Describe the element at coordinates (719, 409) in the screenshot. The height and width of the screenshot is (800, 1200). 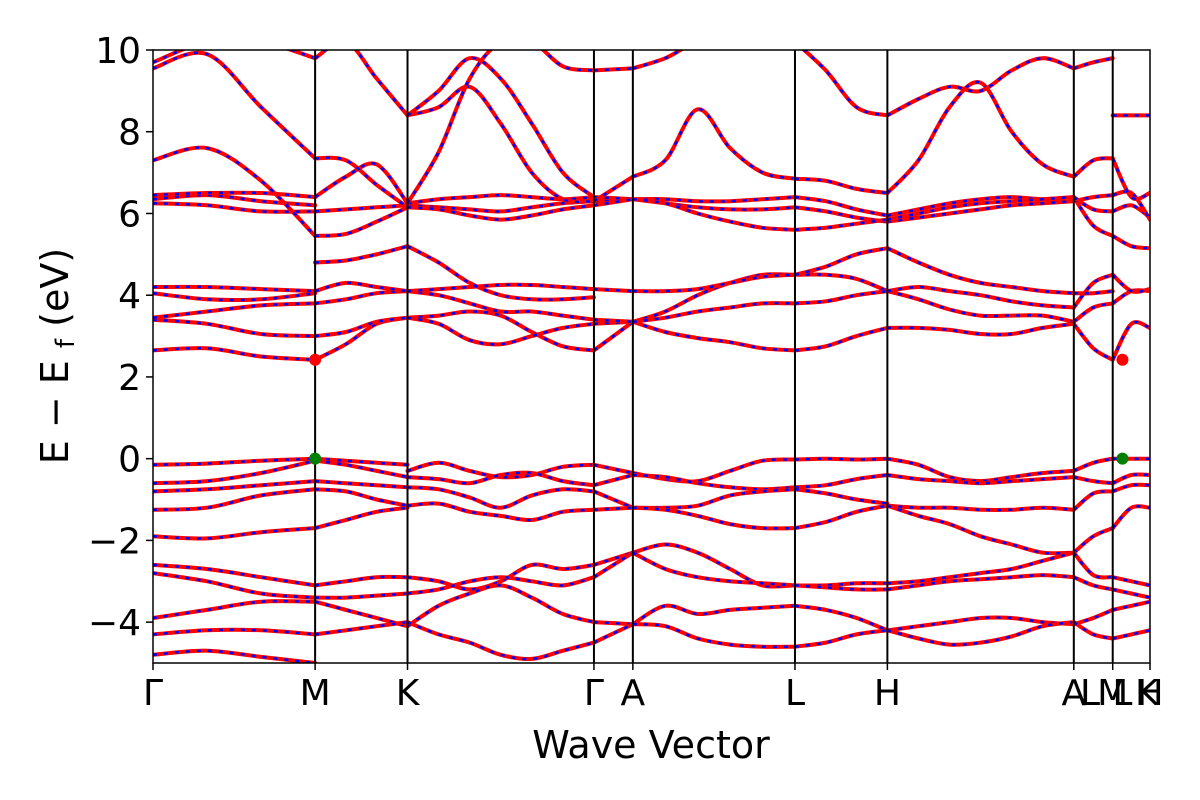
I see `extrema-markers-layer` at that location.